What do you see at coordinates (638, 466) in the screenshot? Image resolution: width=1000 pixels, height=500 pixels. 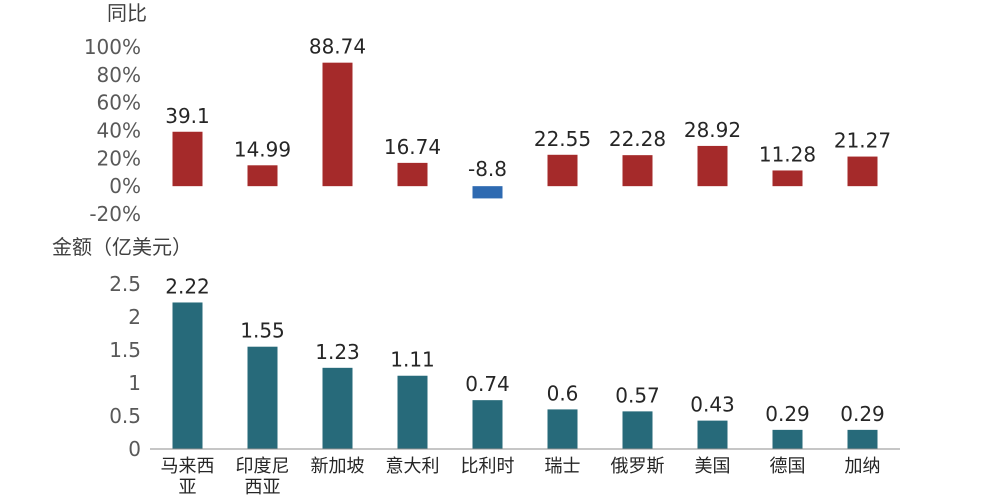 I see `category-label: 俄罗斯` at bounding box center [638, 466].